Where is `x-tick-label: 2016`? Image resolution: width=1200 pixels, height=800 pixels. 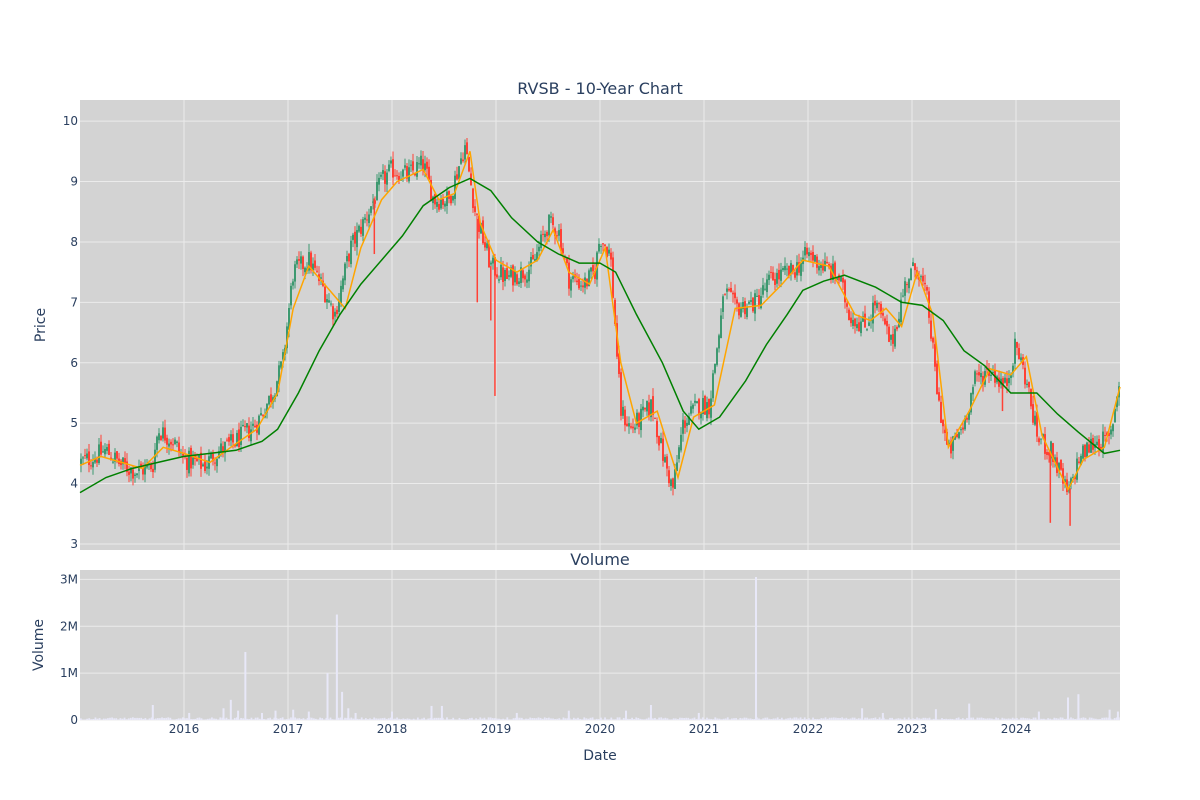 x-tick-label: 2016 is located at coordinates (184, 729).